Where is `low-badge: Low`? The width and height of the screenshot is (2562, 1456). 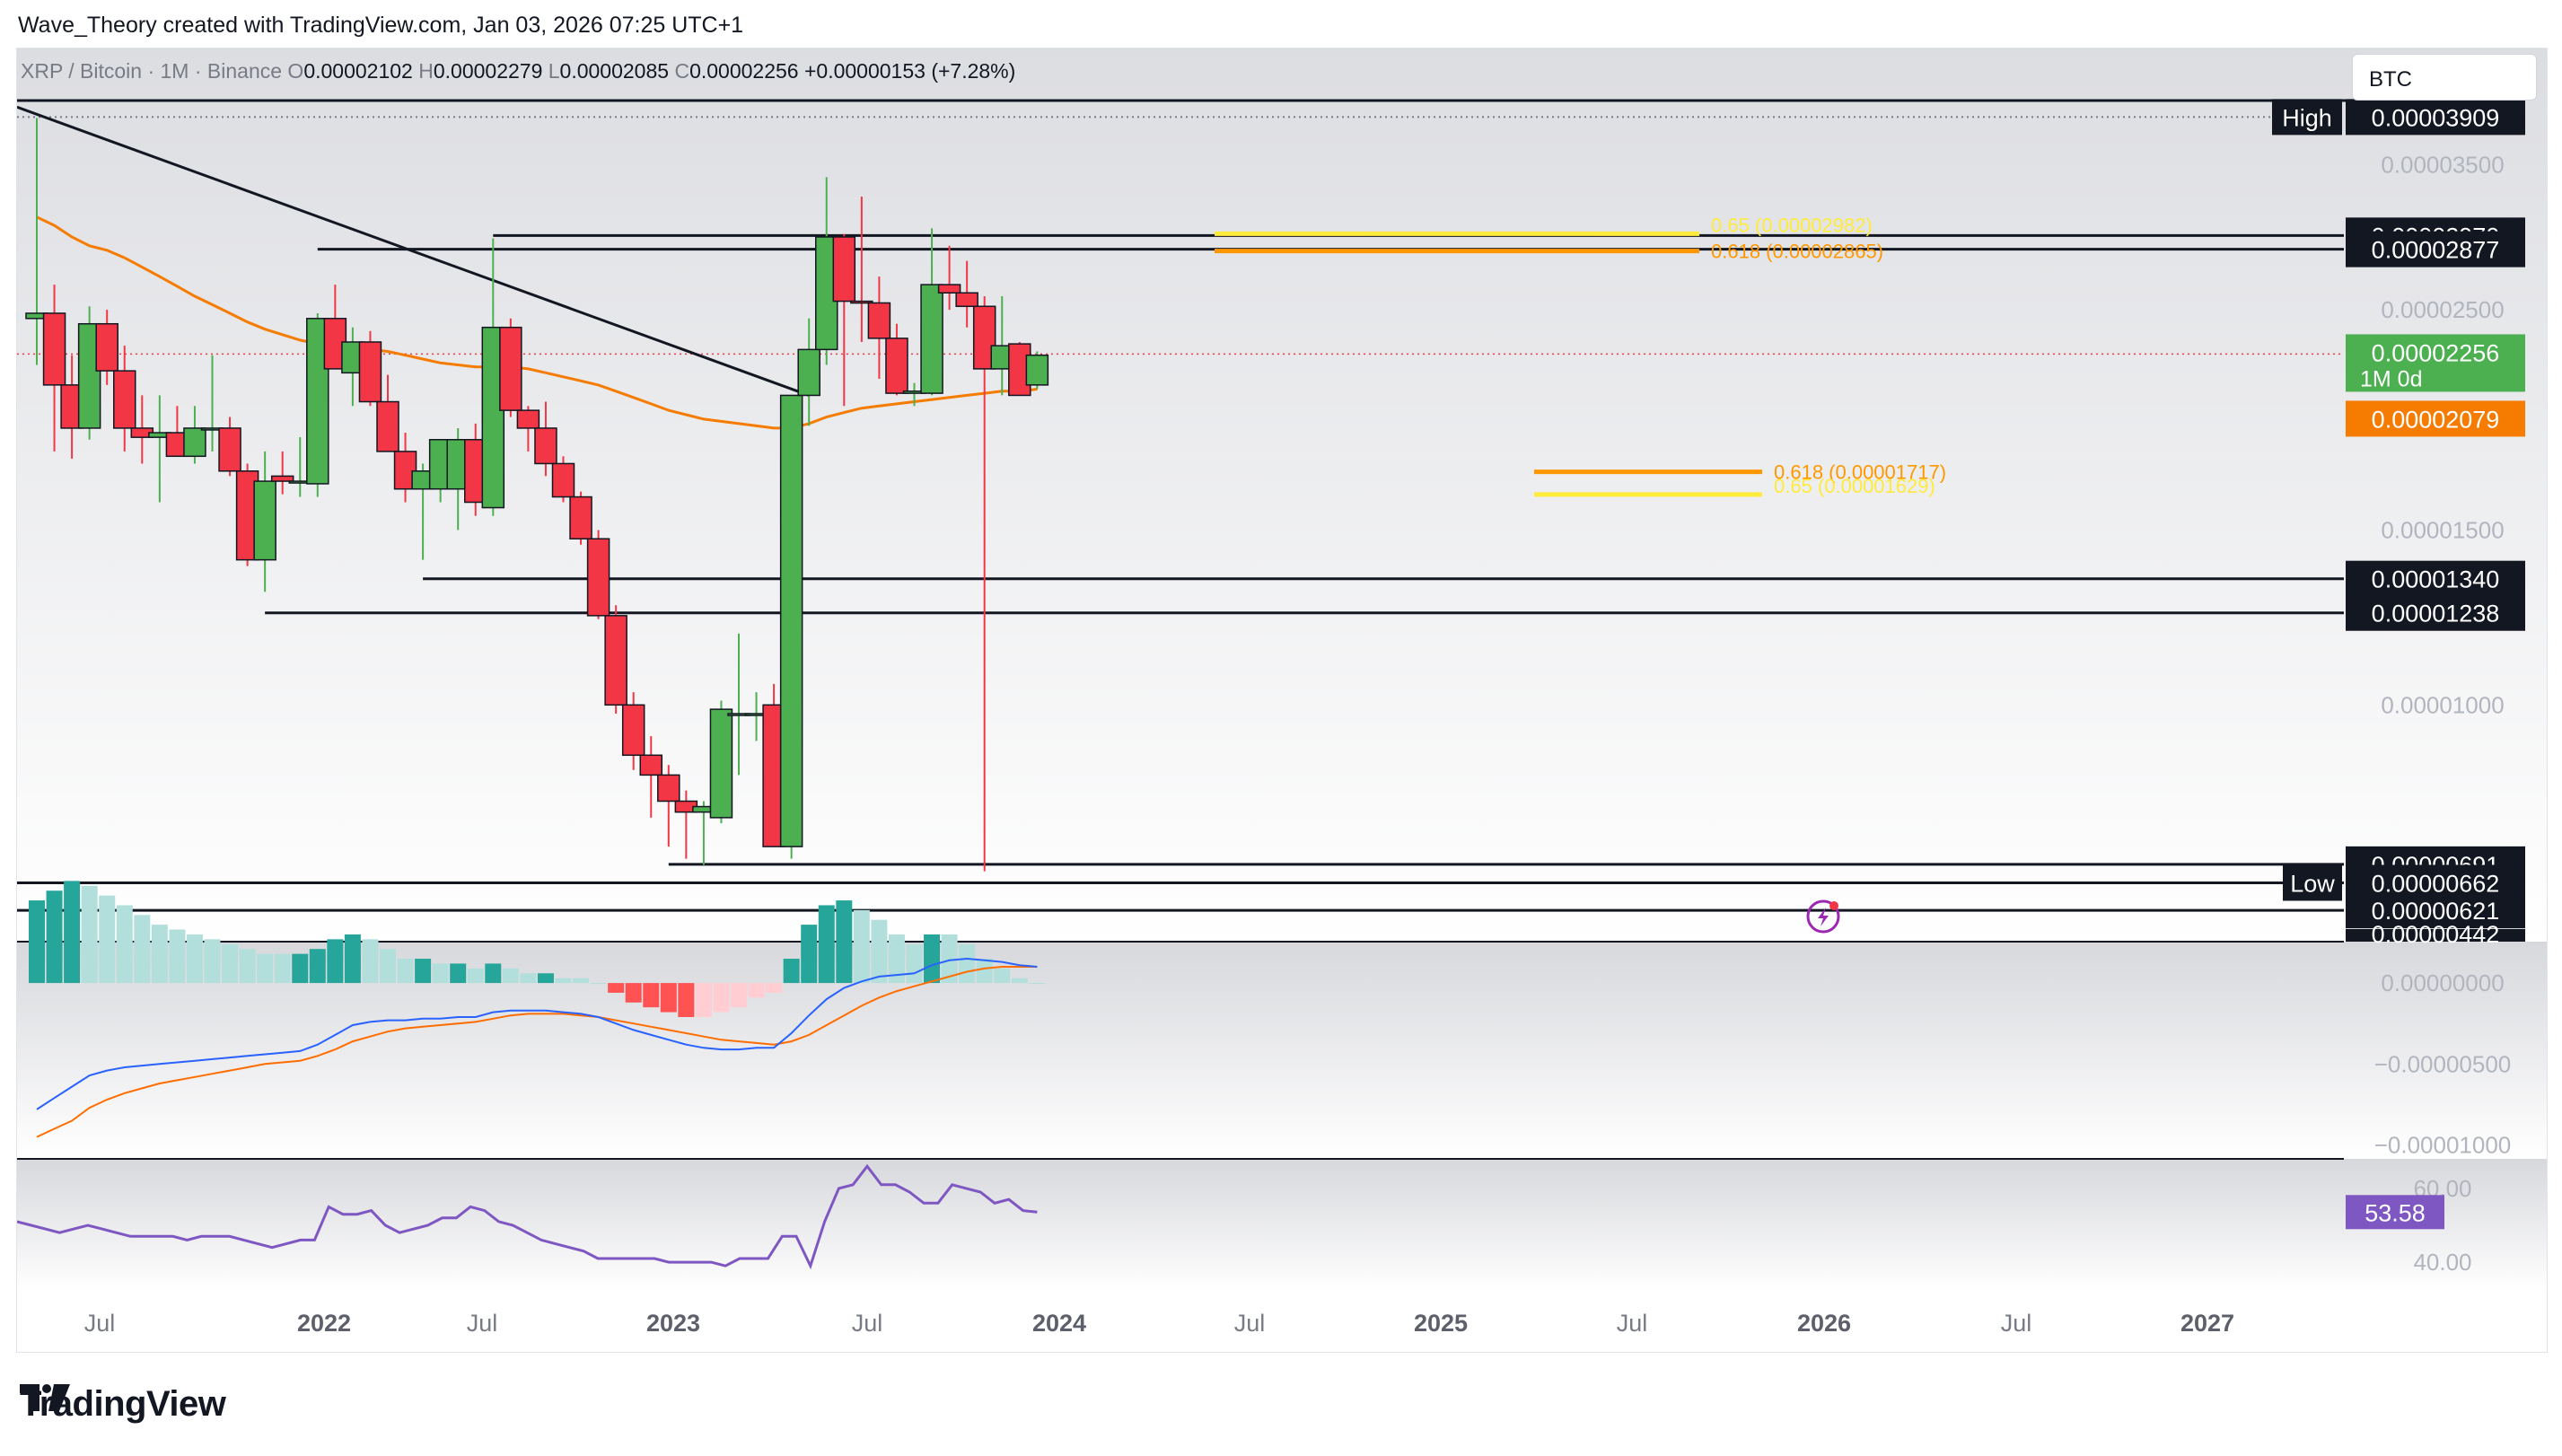
low-badge: Low is located at coordinates (2312, 884).